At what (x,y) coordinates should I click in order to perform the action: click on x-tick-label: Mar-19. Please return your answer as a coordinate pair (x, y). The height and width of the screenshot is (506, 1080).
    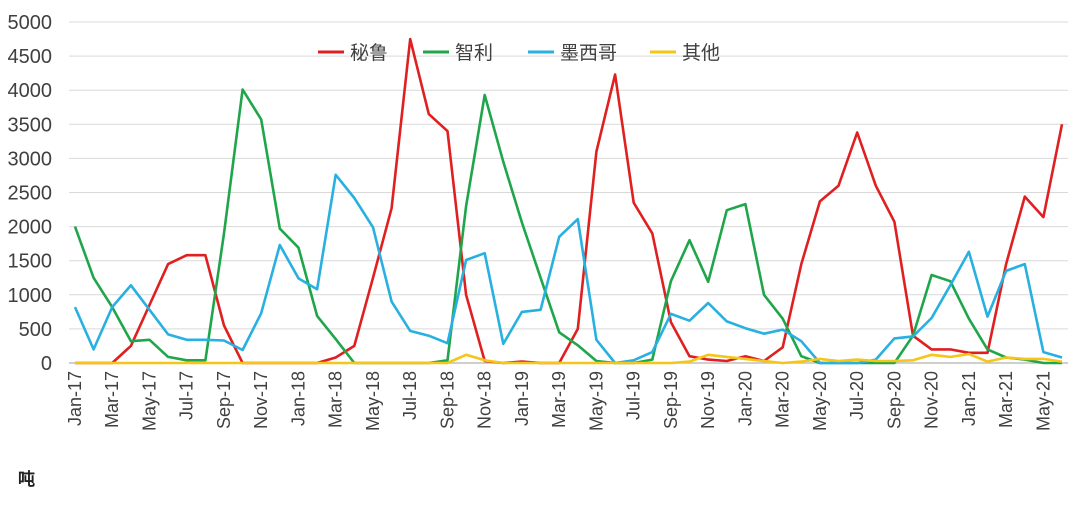
    Looking at the image, I should click on (559, 399).